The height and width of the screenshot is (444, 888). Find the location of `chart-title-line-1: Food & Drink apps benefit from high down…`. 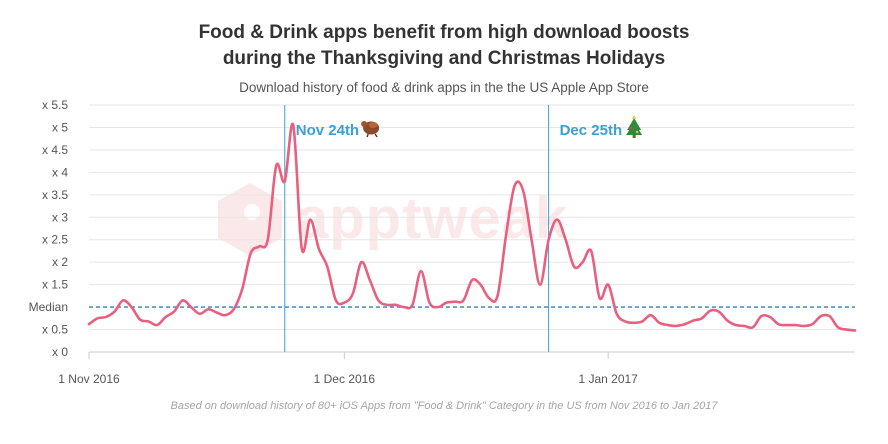

chart-title-line-1: Food & Drink apps benefit from high down… is located at coordinates (444, 32).